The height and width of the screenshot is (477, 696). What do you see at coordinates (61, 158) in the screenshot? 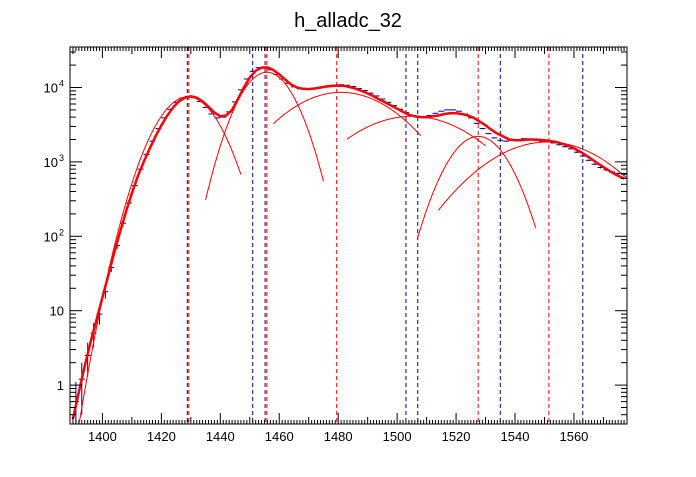
I see `y-tick-exponent-3: 3` at bounding box center [61, 158].